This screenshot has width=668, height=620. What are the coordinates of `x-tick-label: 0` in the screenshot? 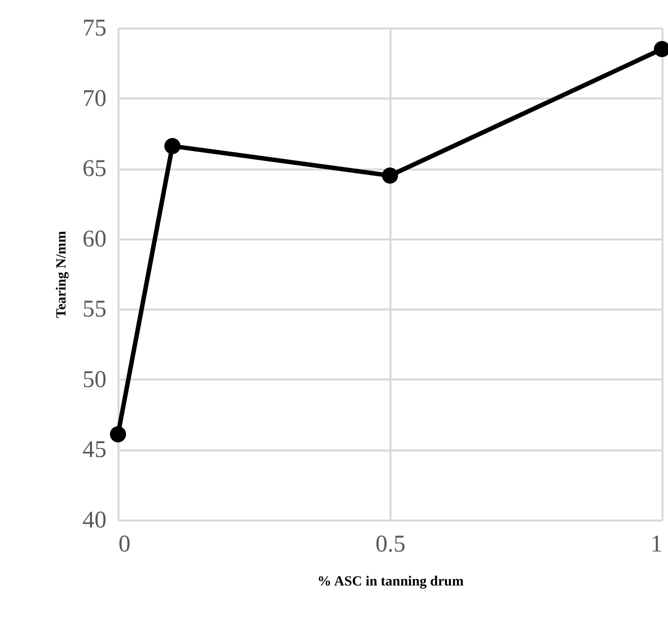 It's located at (124, 545).